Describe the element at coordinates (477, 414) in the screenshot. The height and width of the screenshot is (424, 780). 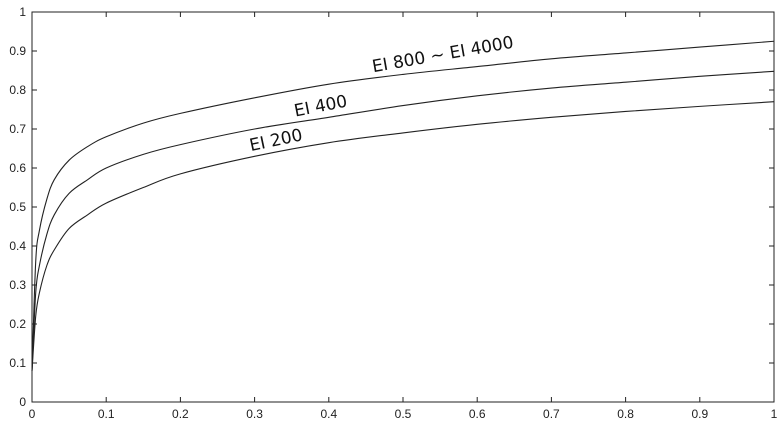
I see `x-tick-label: 0.6` at that location.